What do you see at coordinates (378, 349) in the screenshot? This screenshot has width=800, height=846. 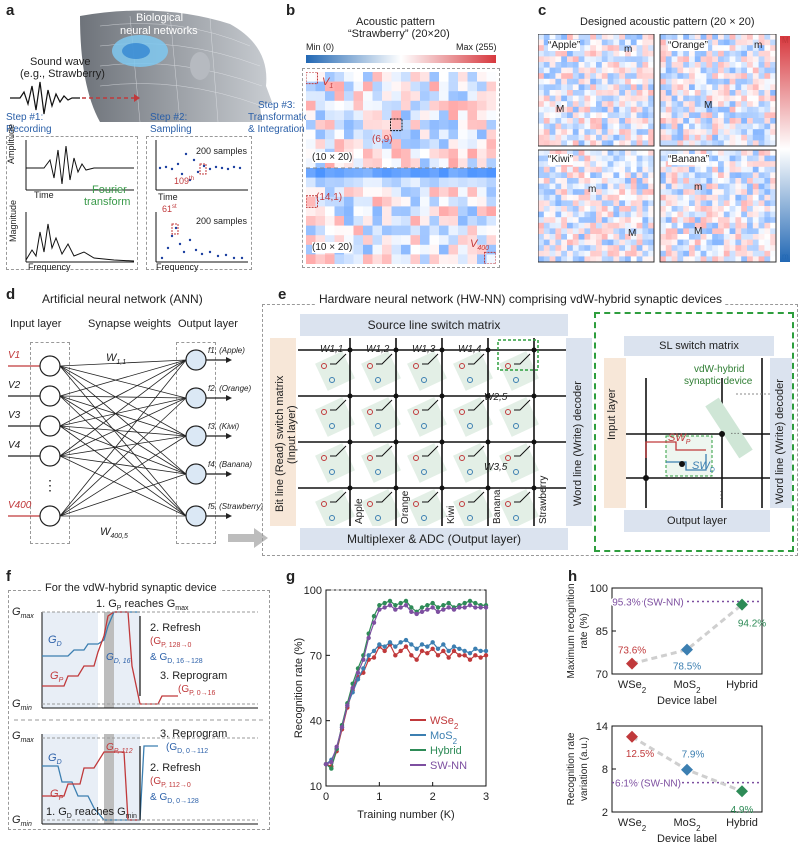 I see `weight-label: W1,2` at bounding box center [378, 349].